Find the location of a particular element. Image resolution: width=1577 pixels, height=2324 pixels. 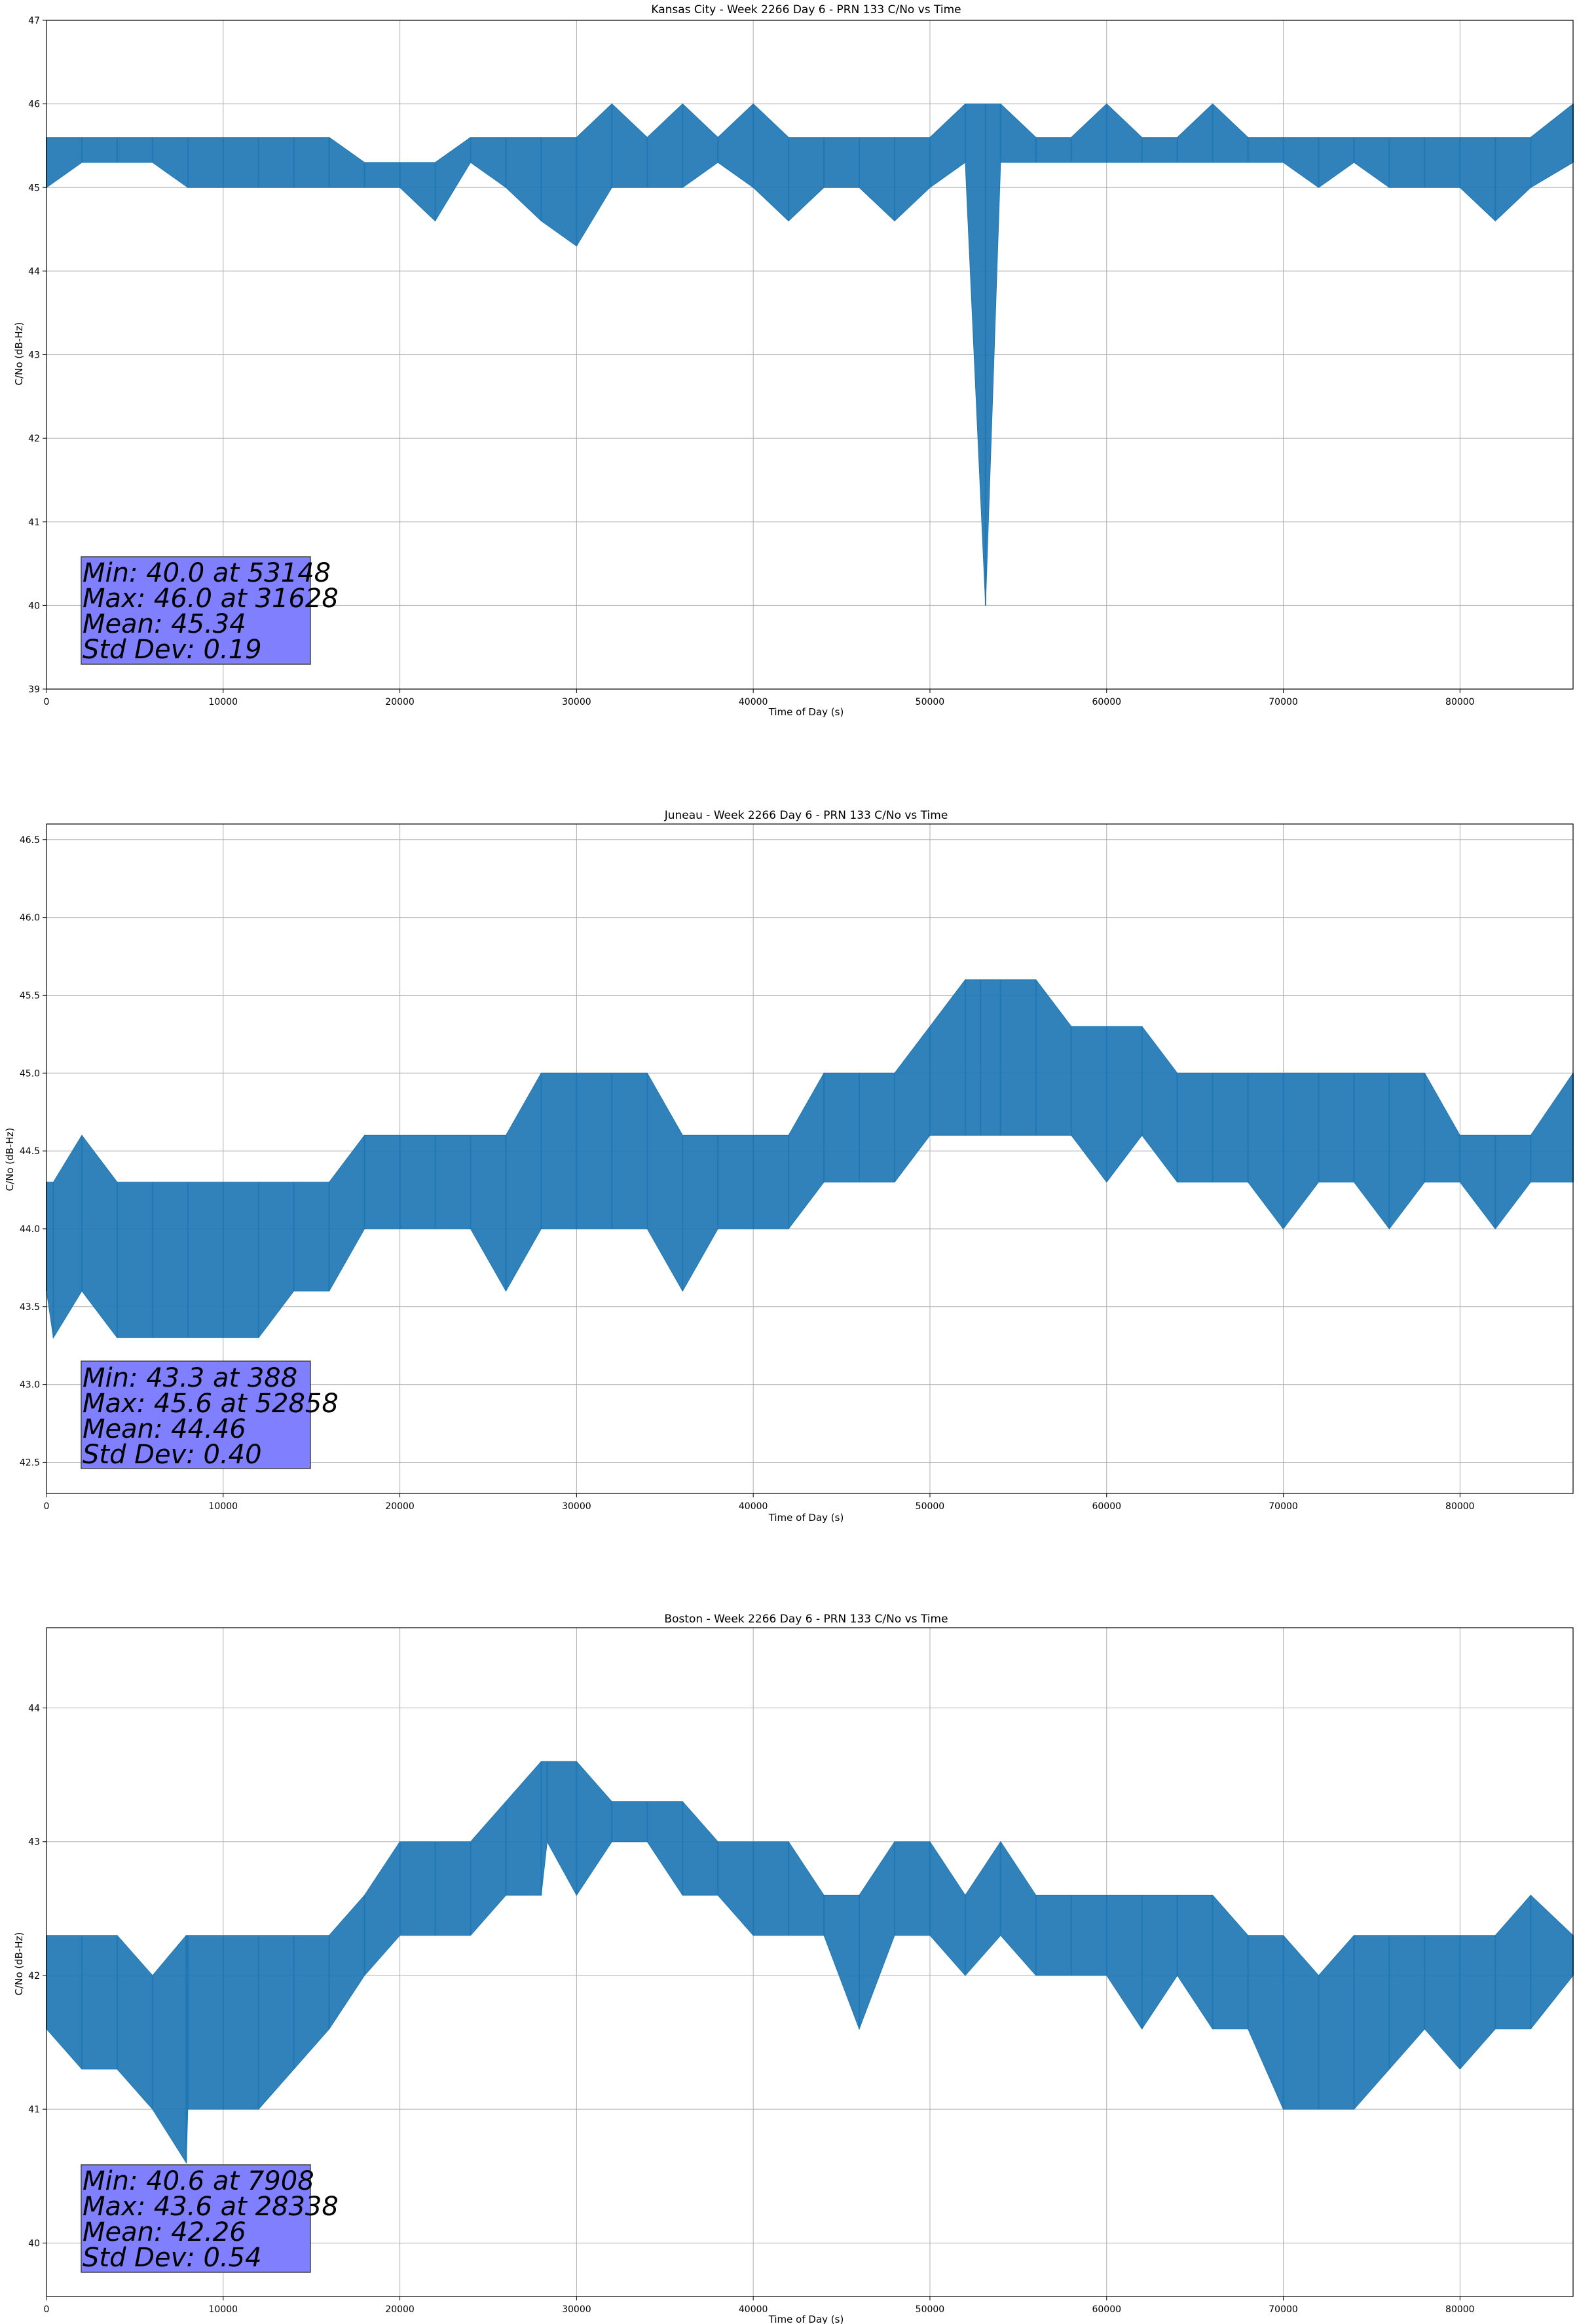

y-axis-ticks: 40 41 42 43 44 is located at coordinates (37, 1976).